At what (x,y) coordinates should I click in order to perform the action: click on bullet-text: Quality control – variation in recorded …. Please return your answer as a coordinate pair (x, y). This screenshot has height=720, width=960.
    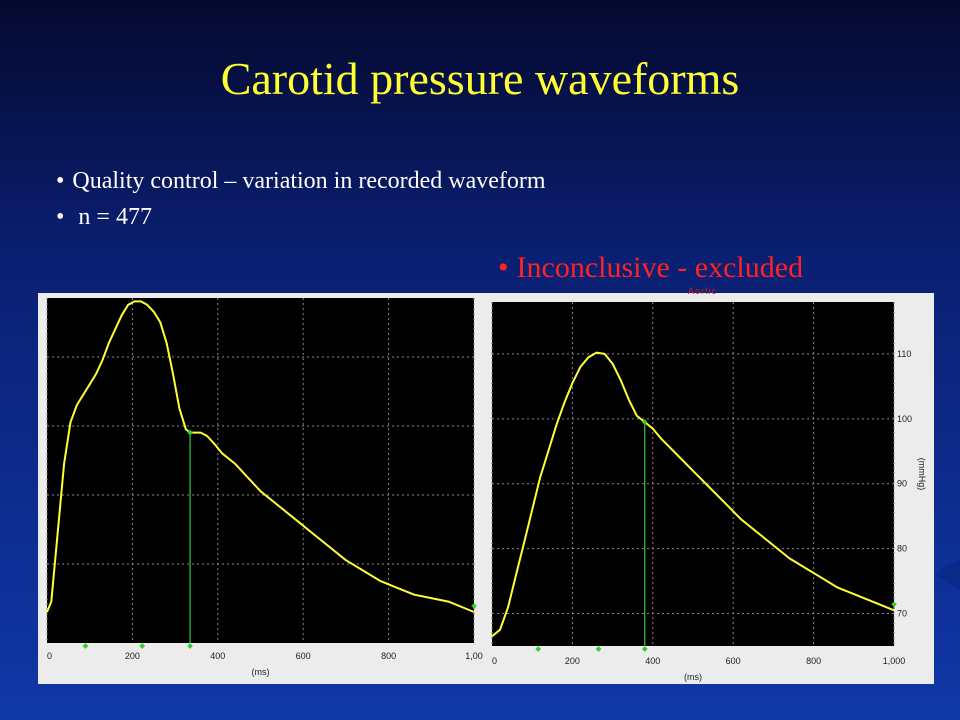
    Looking at the image, I should click on (309, 181).